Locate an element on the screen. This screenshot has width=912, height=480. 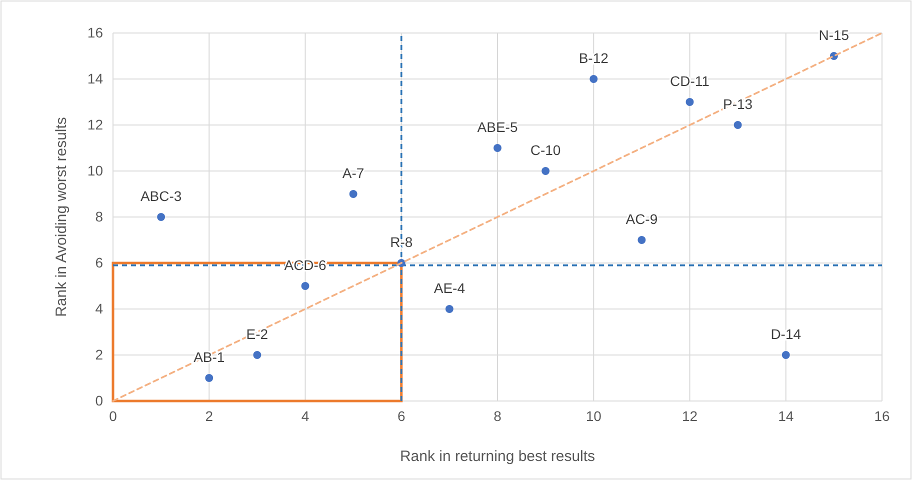
x-tick-label: 4 is located at coordinates (305, 416).